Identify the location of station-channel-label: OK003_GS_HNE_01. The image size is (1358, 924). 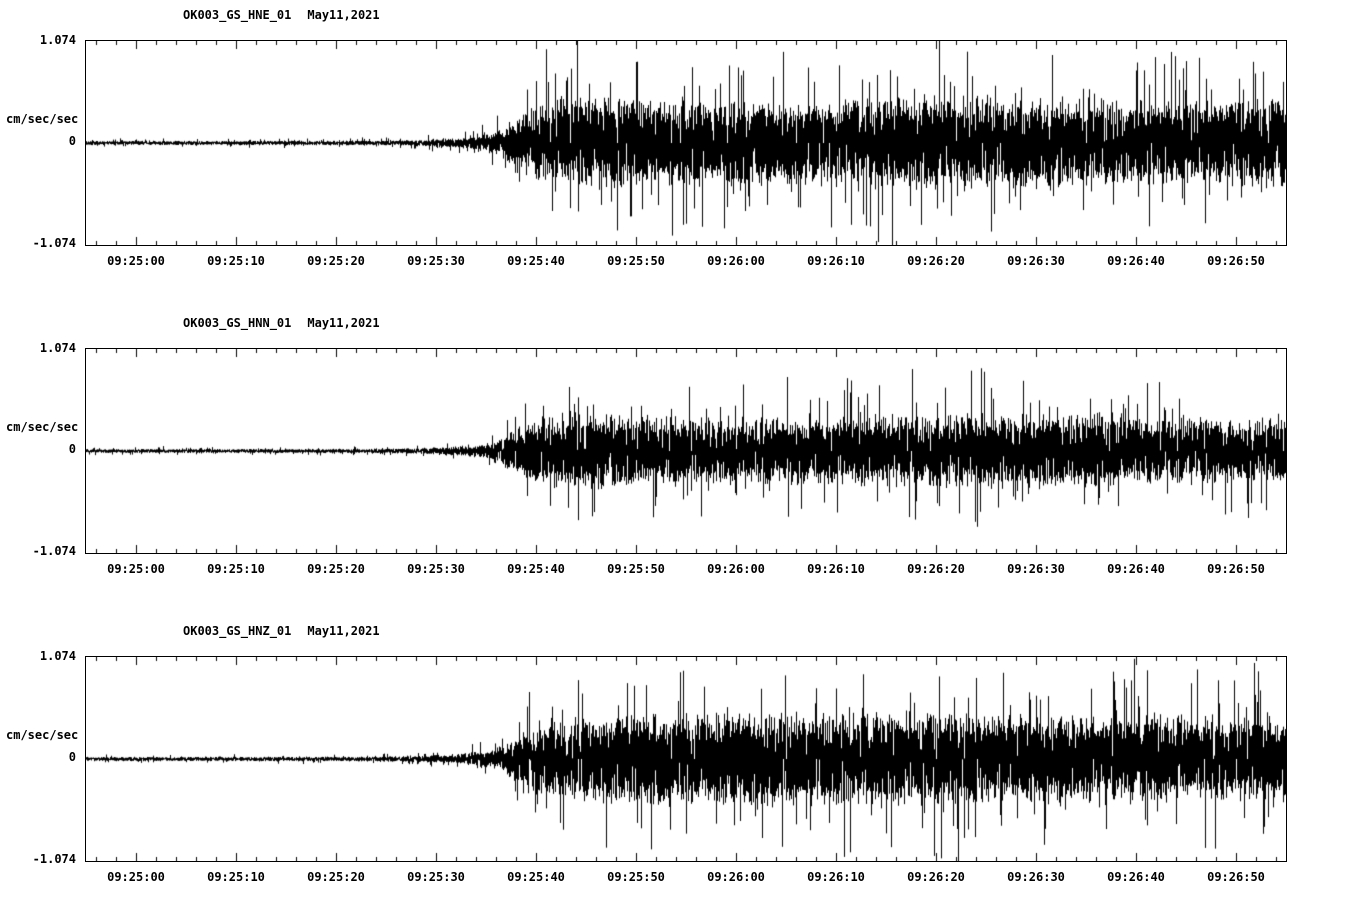
(237, 15).